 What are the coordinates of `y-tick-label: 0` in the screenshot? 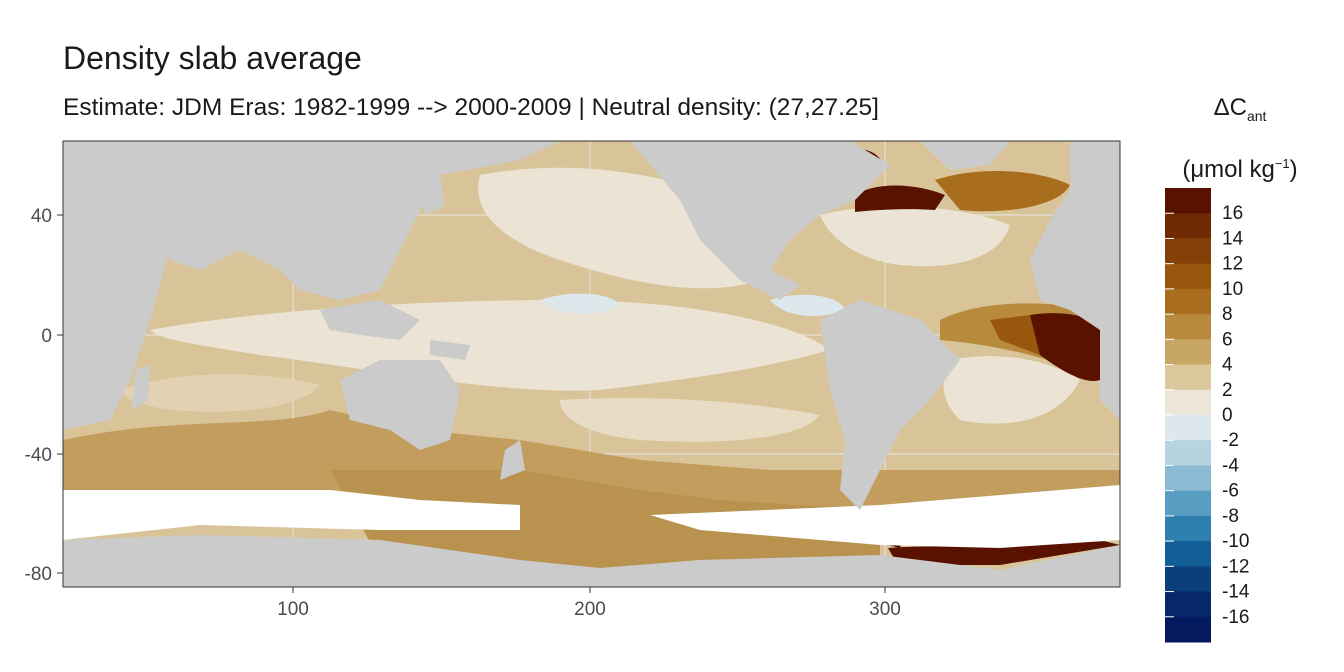 It's located at (46, 336).